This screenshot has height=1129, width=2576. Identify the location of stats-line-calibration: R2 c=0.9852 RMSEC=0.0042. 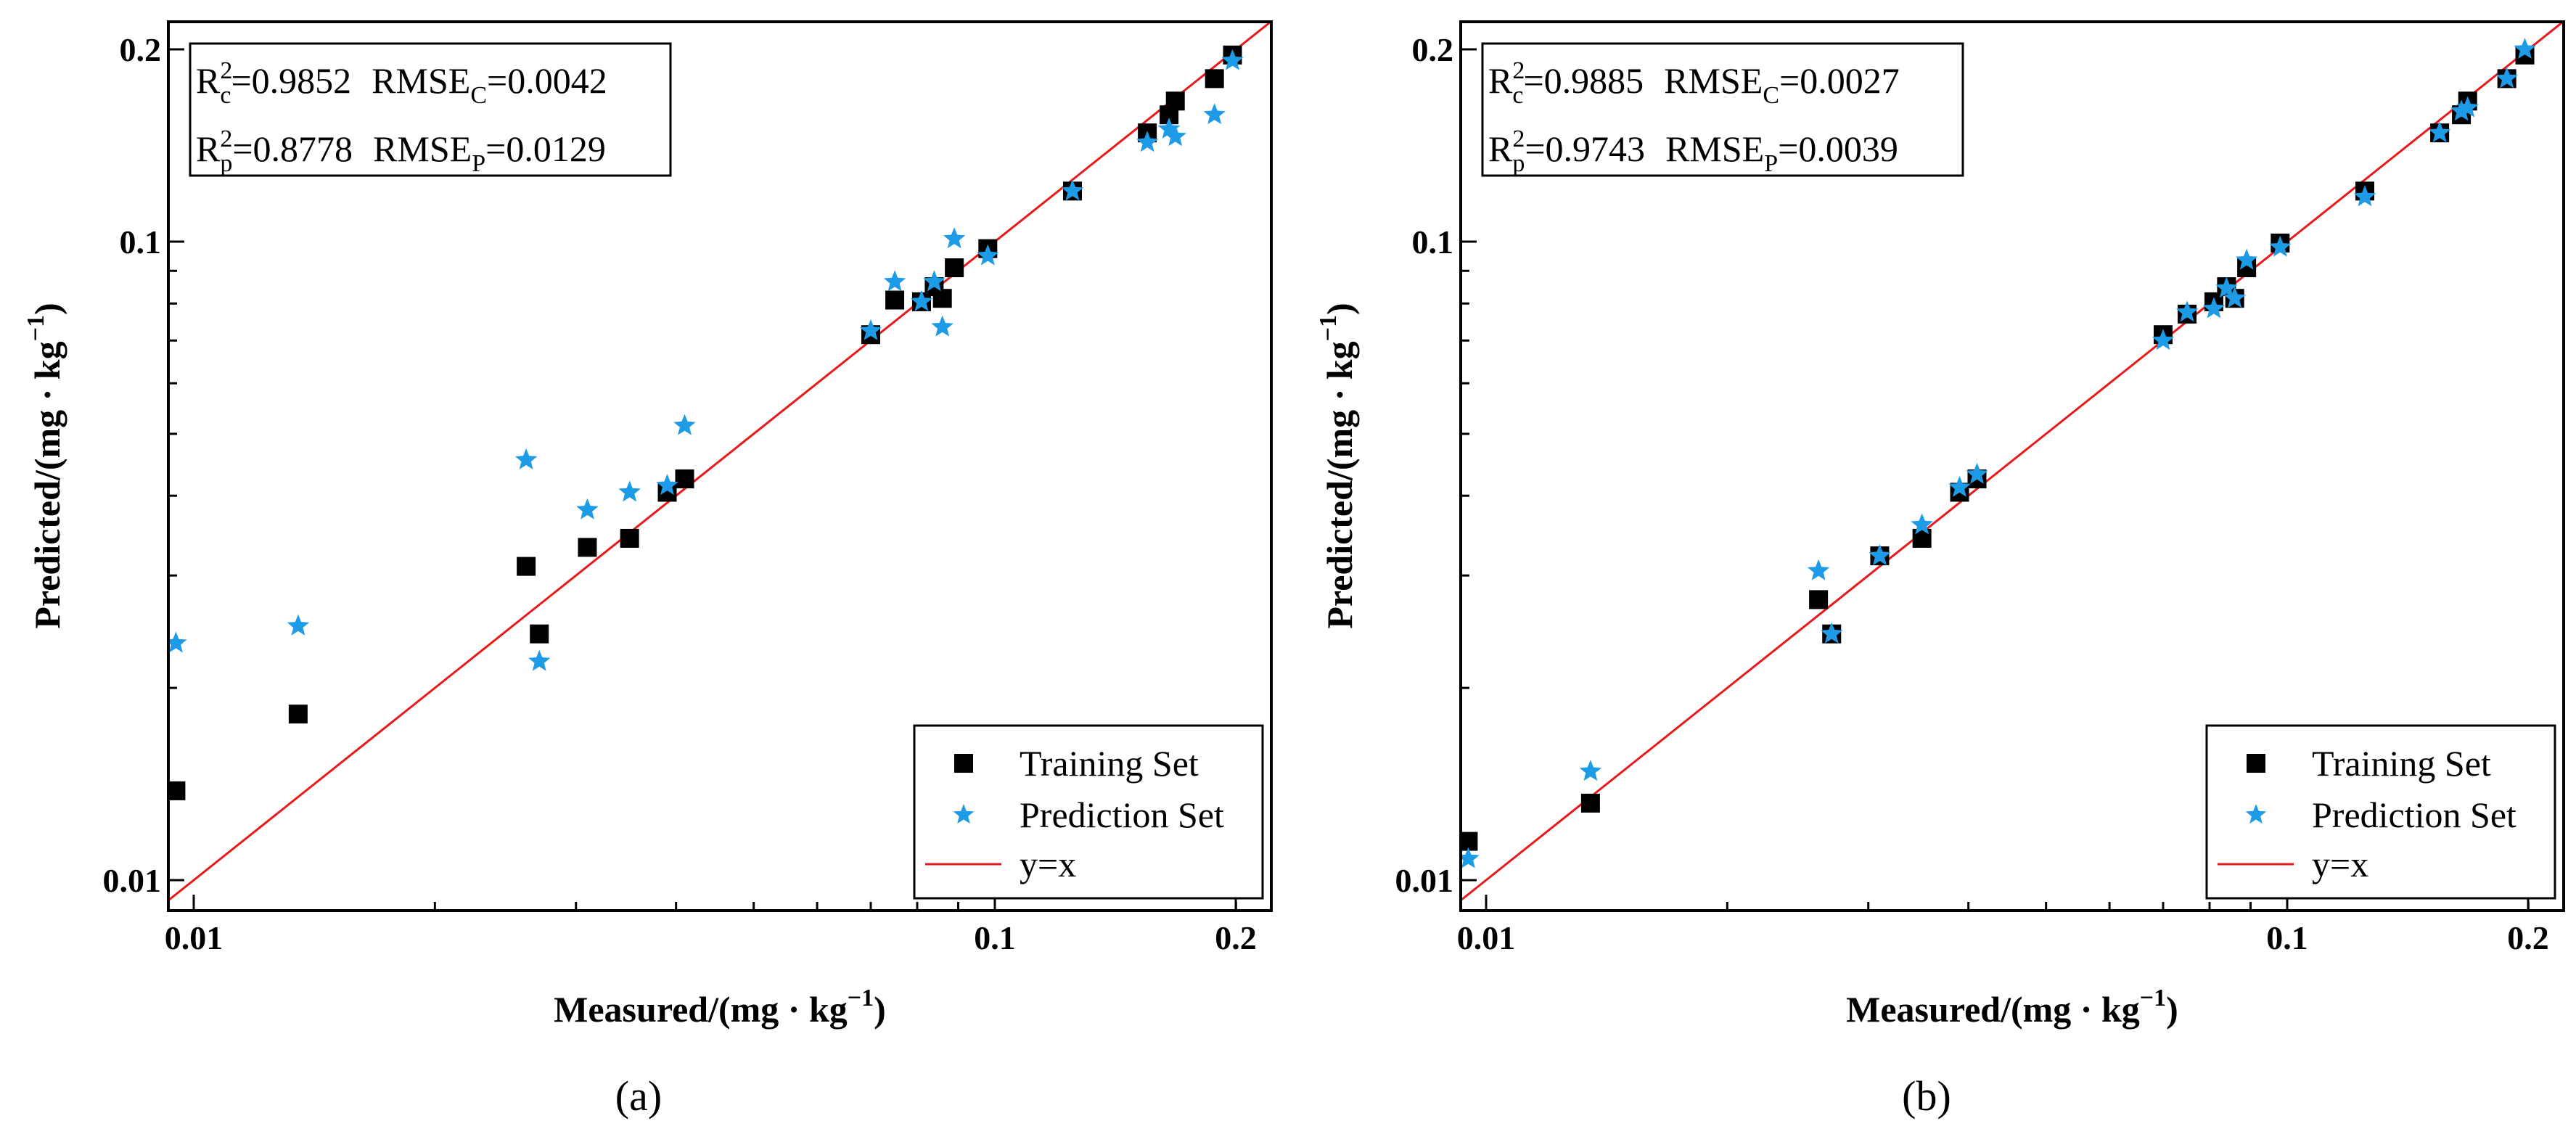
(401, 83).